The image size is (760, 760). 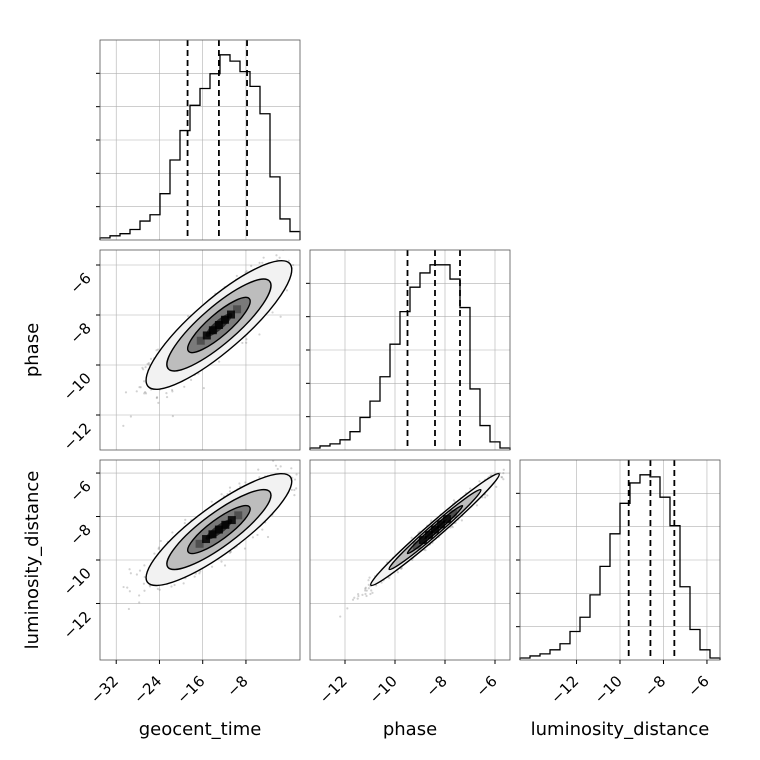 What do you see at coordinates (202, 560) in the screenshot?
I see `scatter-panel-geocent_time-luminosity_distance` at bounding box center [202, 560].